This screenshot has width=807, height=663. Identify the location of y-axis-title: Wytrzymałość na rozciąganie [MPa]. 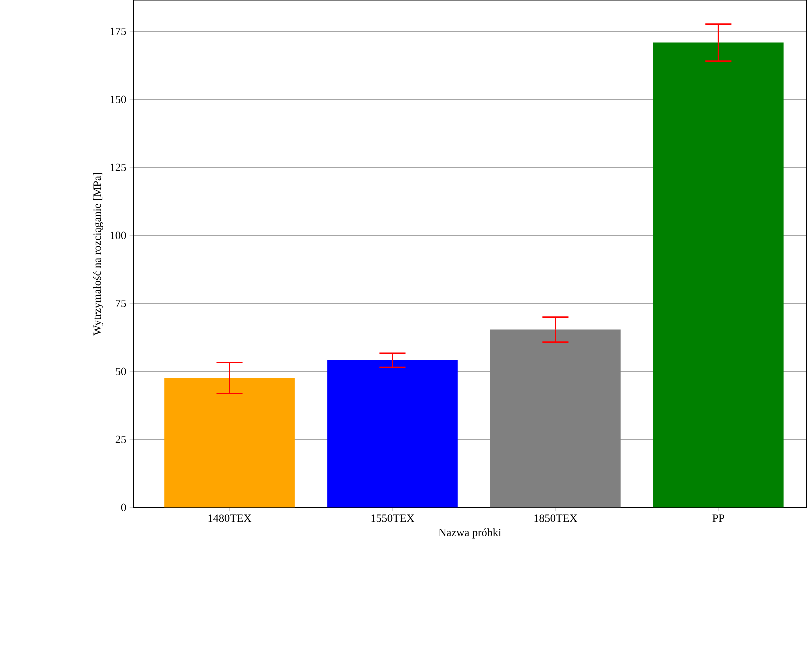
(98, 254).